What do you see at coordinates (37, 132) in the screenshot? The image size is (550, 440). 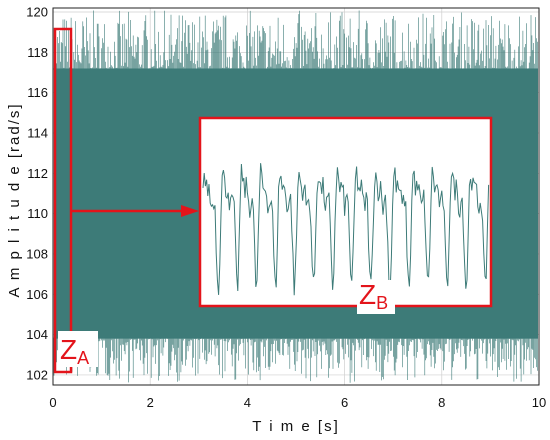 I see `y-tick-label-6: 114` at bounding box center [37, 132].